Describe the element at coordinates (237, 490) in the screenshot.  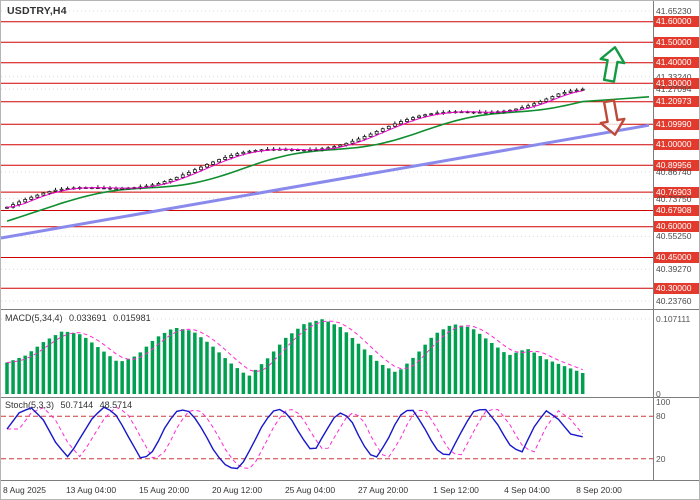
I see `time-label: 20 Aug 12:00` at that location.